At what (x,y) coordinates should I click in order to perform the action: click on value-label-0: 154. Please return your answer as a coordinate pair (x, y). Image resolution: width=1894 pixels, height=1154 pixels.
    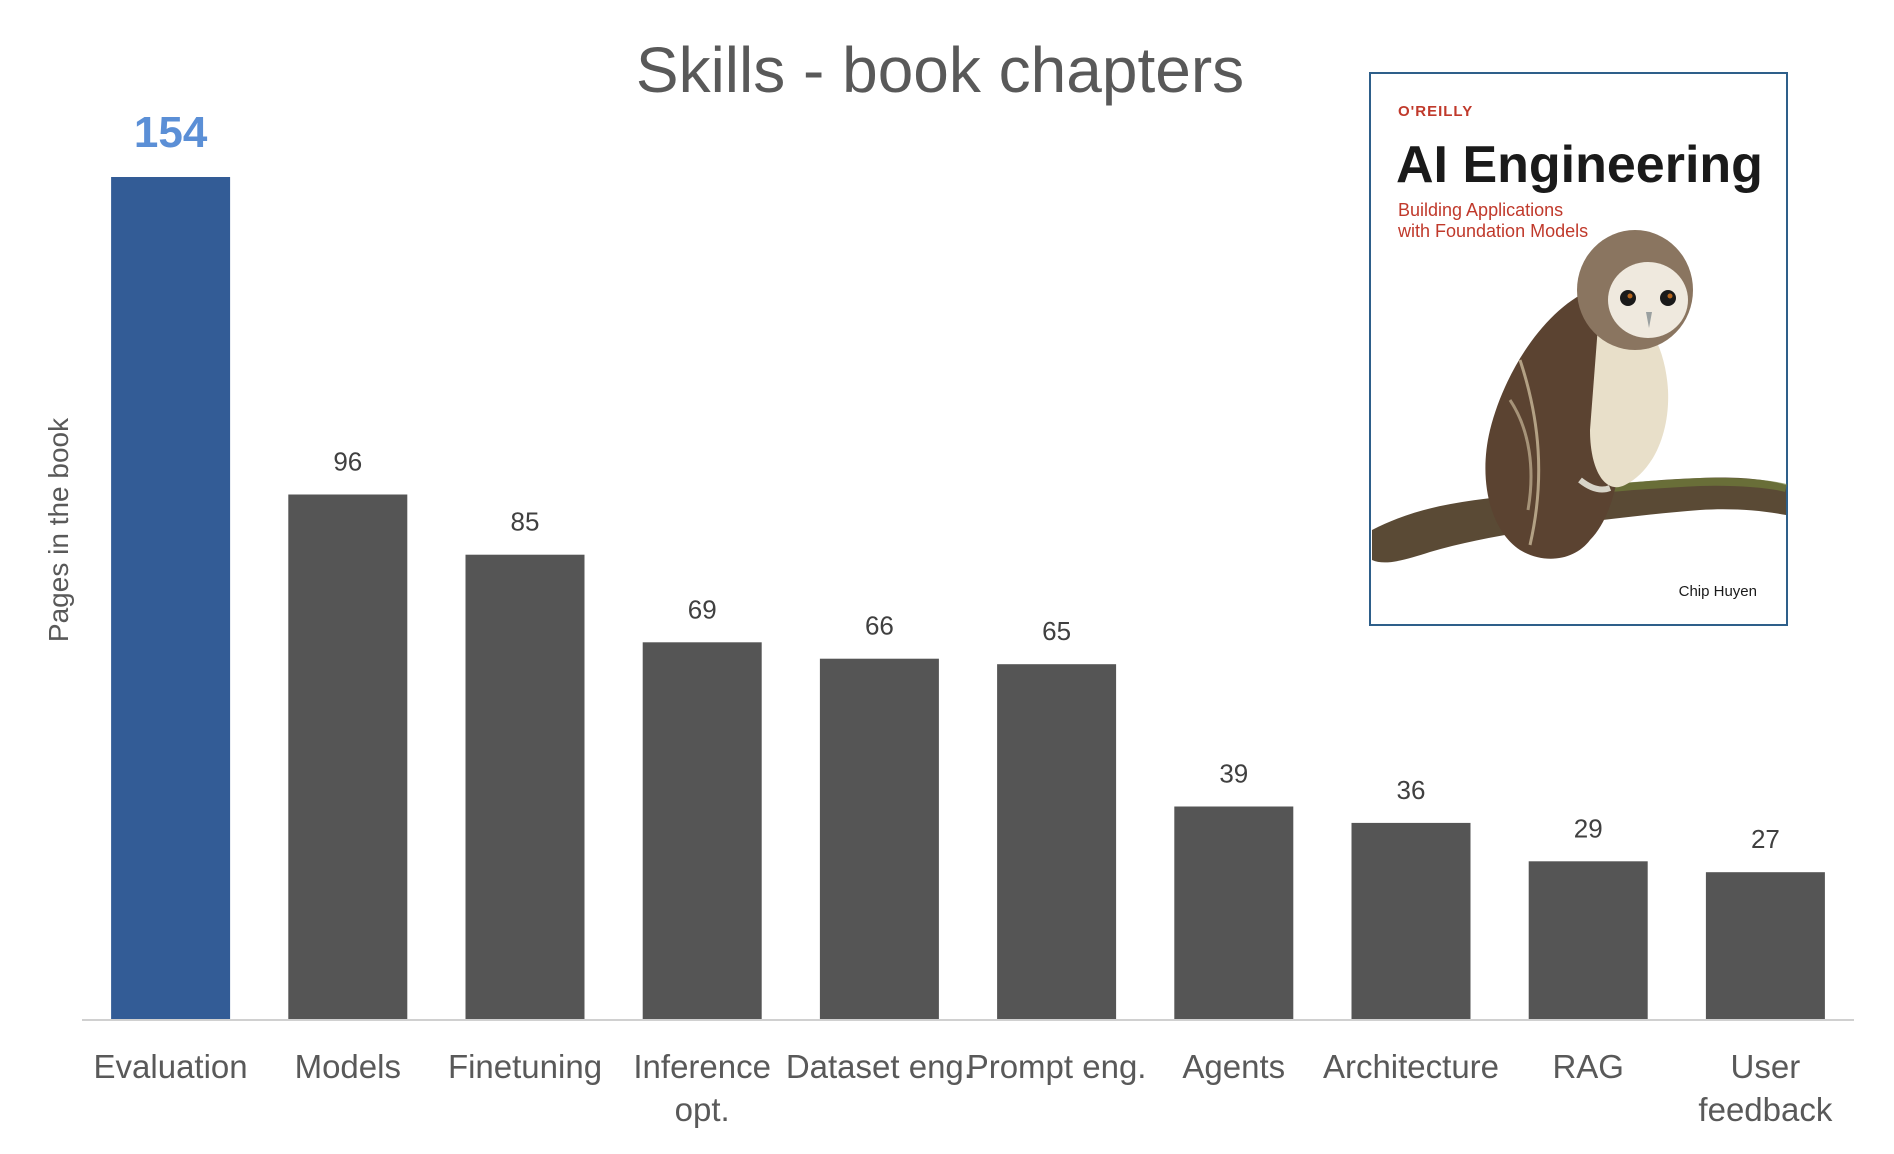
    Looking at the image, I should click on (171, 132).